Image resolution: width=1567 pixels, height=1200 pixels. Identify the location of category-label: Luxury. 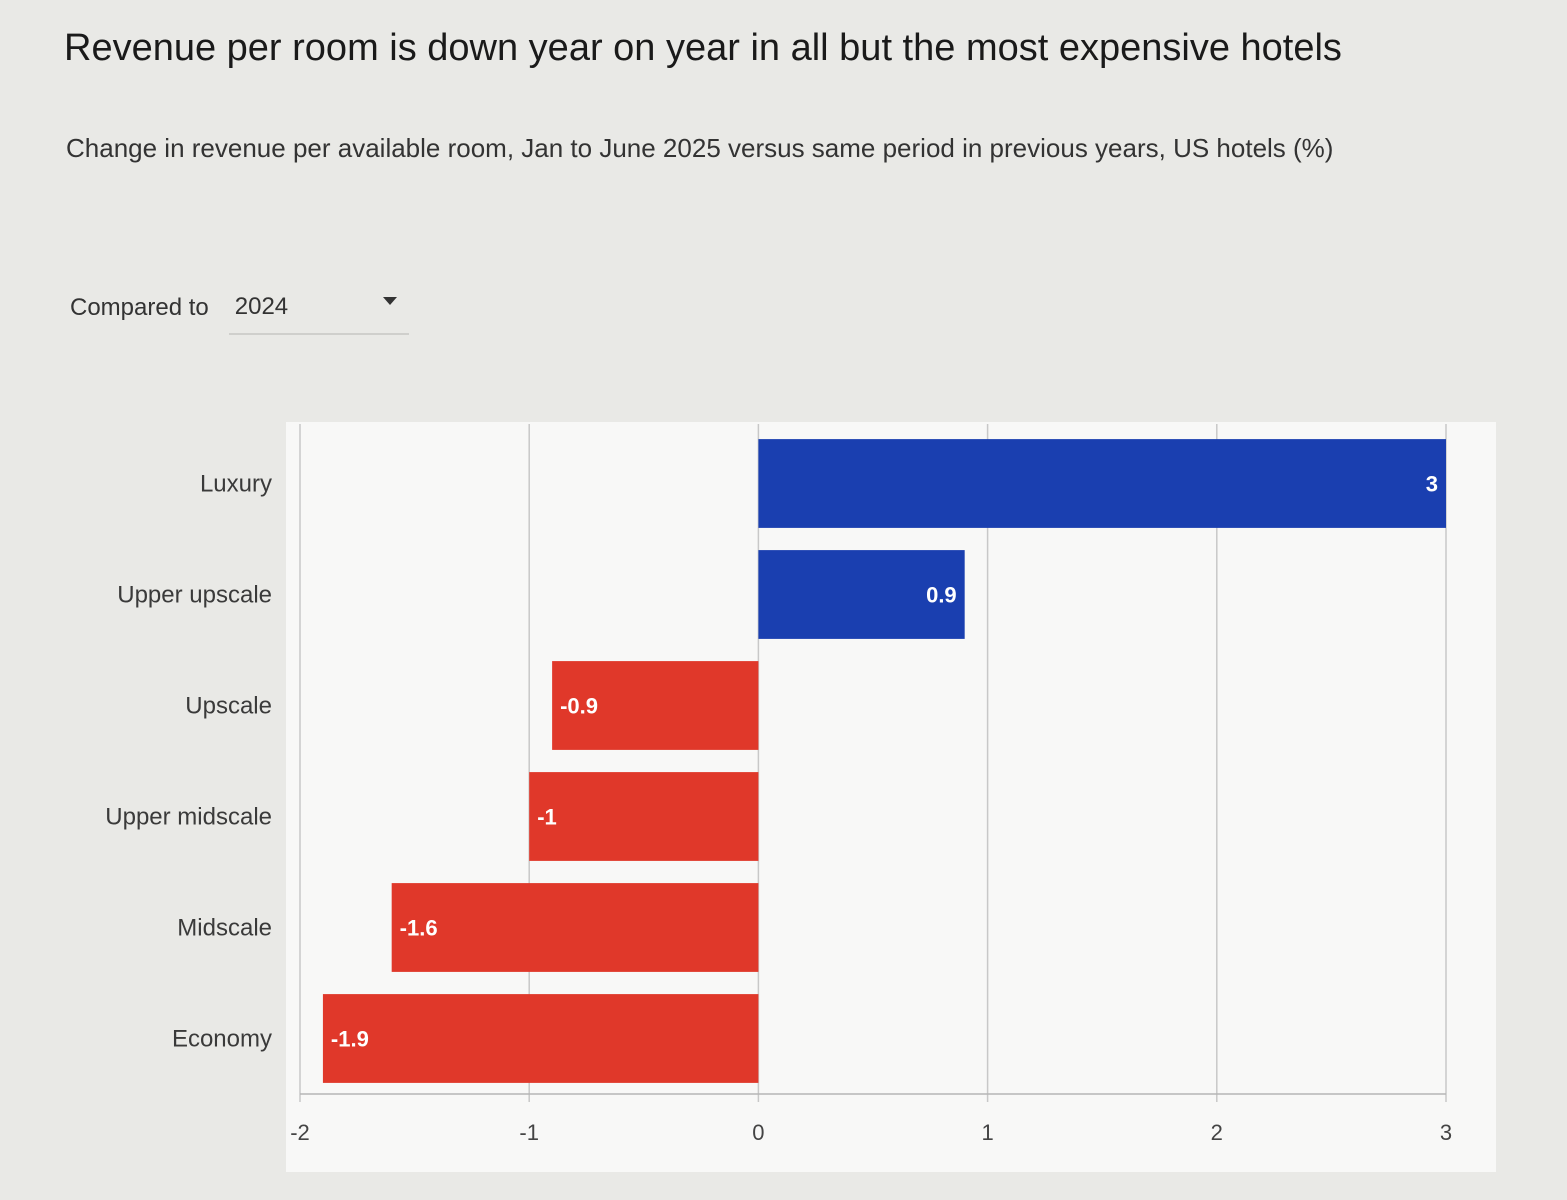
(236, 484).